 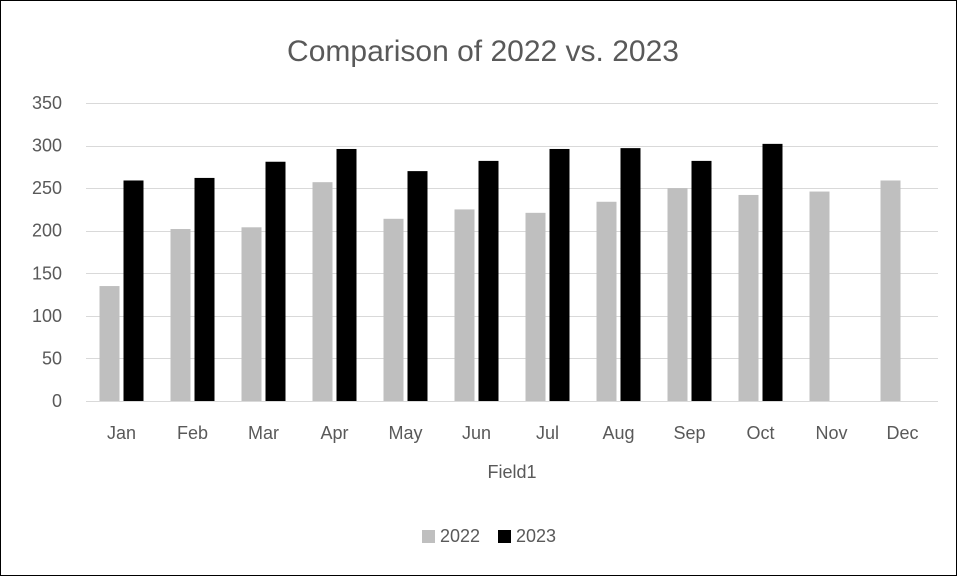 I want to click on bar-2022-nov, so click(x=819, y=296).